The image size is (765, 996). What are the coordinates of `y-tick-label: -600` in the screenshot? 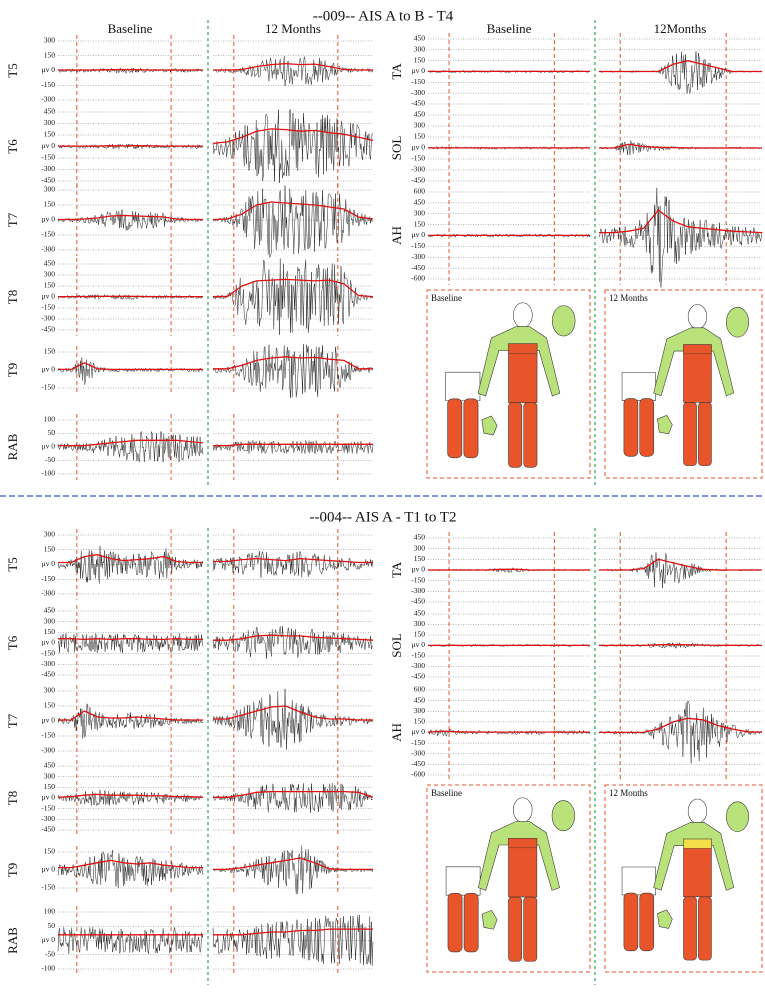 It's located at (418, 278).